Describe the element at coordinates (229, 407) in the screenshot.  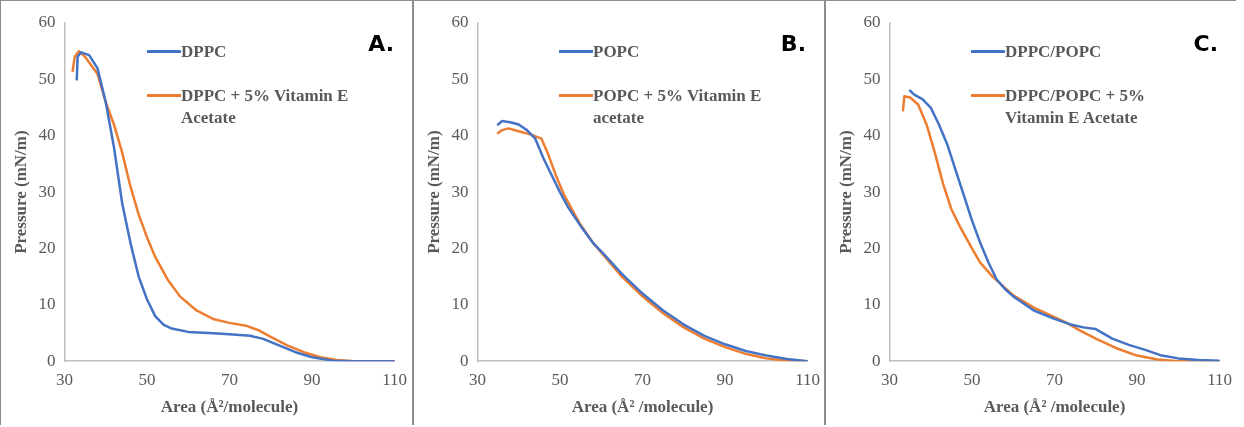
I see `x-axis-title: Area (Å²/molecule)` at that location.